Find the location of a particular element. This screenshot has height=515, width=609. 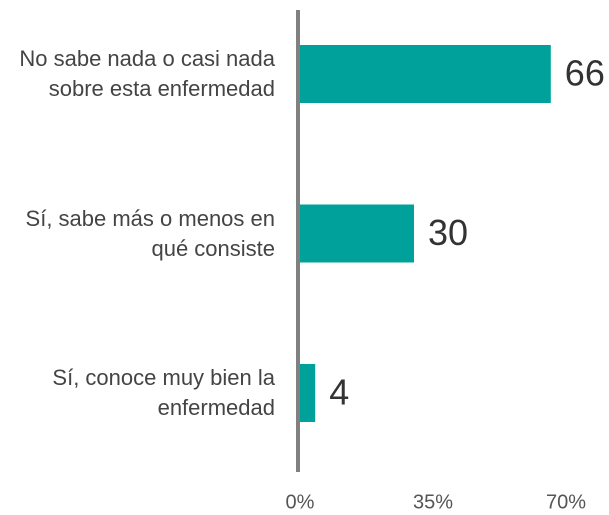

y-tick-label: Sí, conoce muy bien la enfermedad is located at coordinates (163, 392).